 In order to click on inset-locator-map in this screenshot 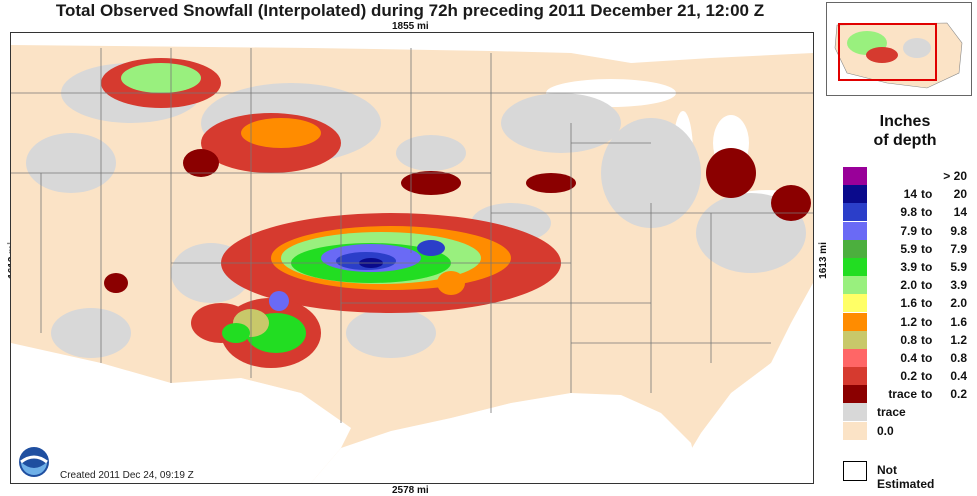, I will do `click(899, 49)`.